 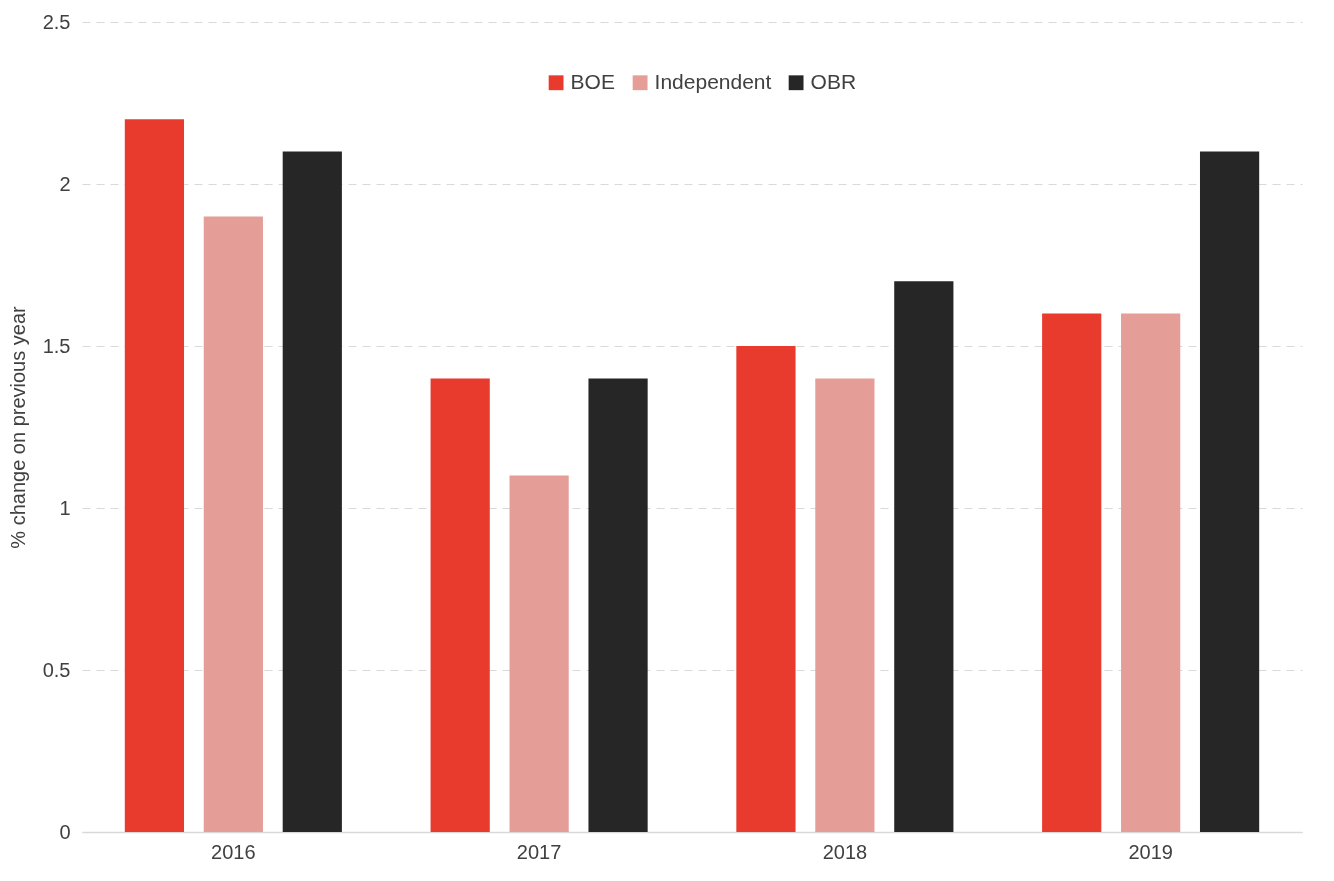 I want to click on y-tick-label: 0.5, so click(x=56, y=669).